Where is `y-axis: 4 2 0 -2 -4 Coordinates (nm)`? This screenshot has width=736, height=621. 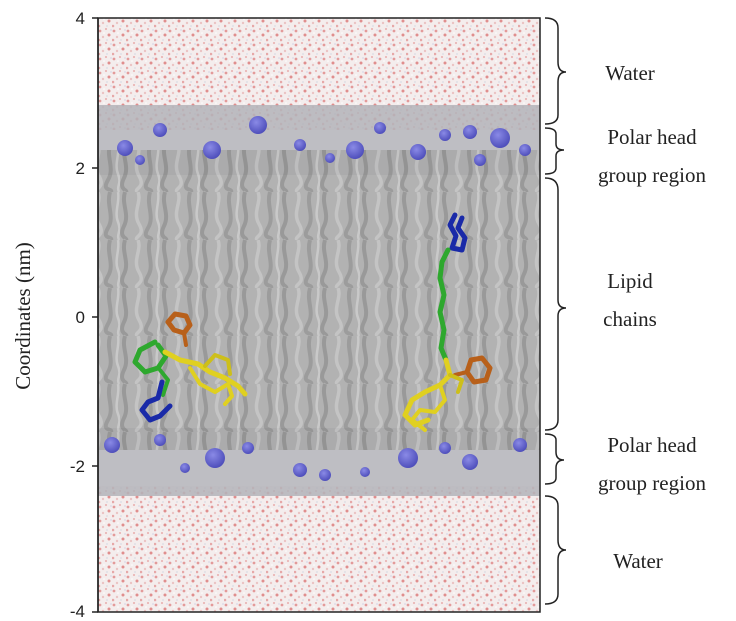
y-axis: 4 2 0 -2 -4 Coordinates (nm) is located at coordinates (55, 315).